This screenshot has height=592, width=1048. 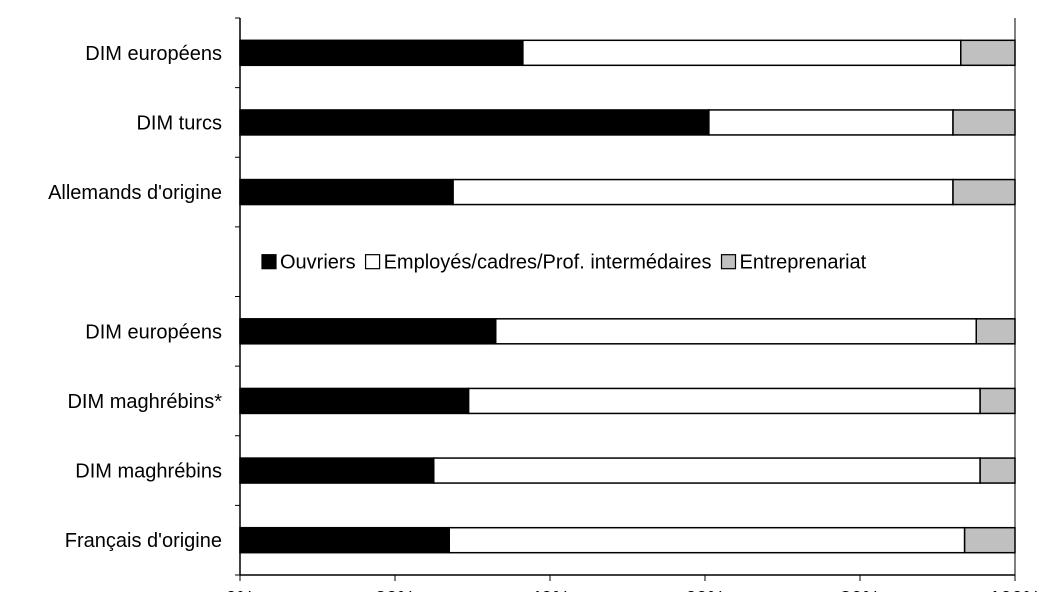 What do you see at coordinates (1014, 590) in the screenshot?
I see `x-tick-label: 100%` at bounding box center [1014, 590].